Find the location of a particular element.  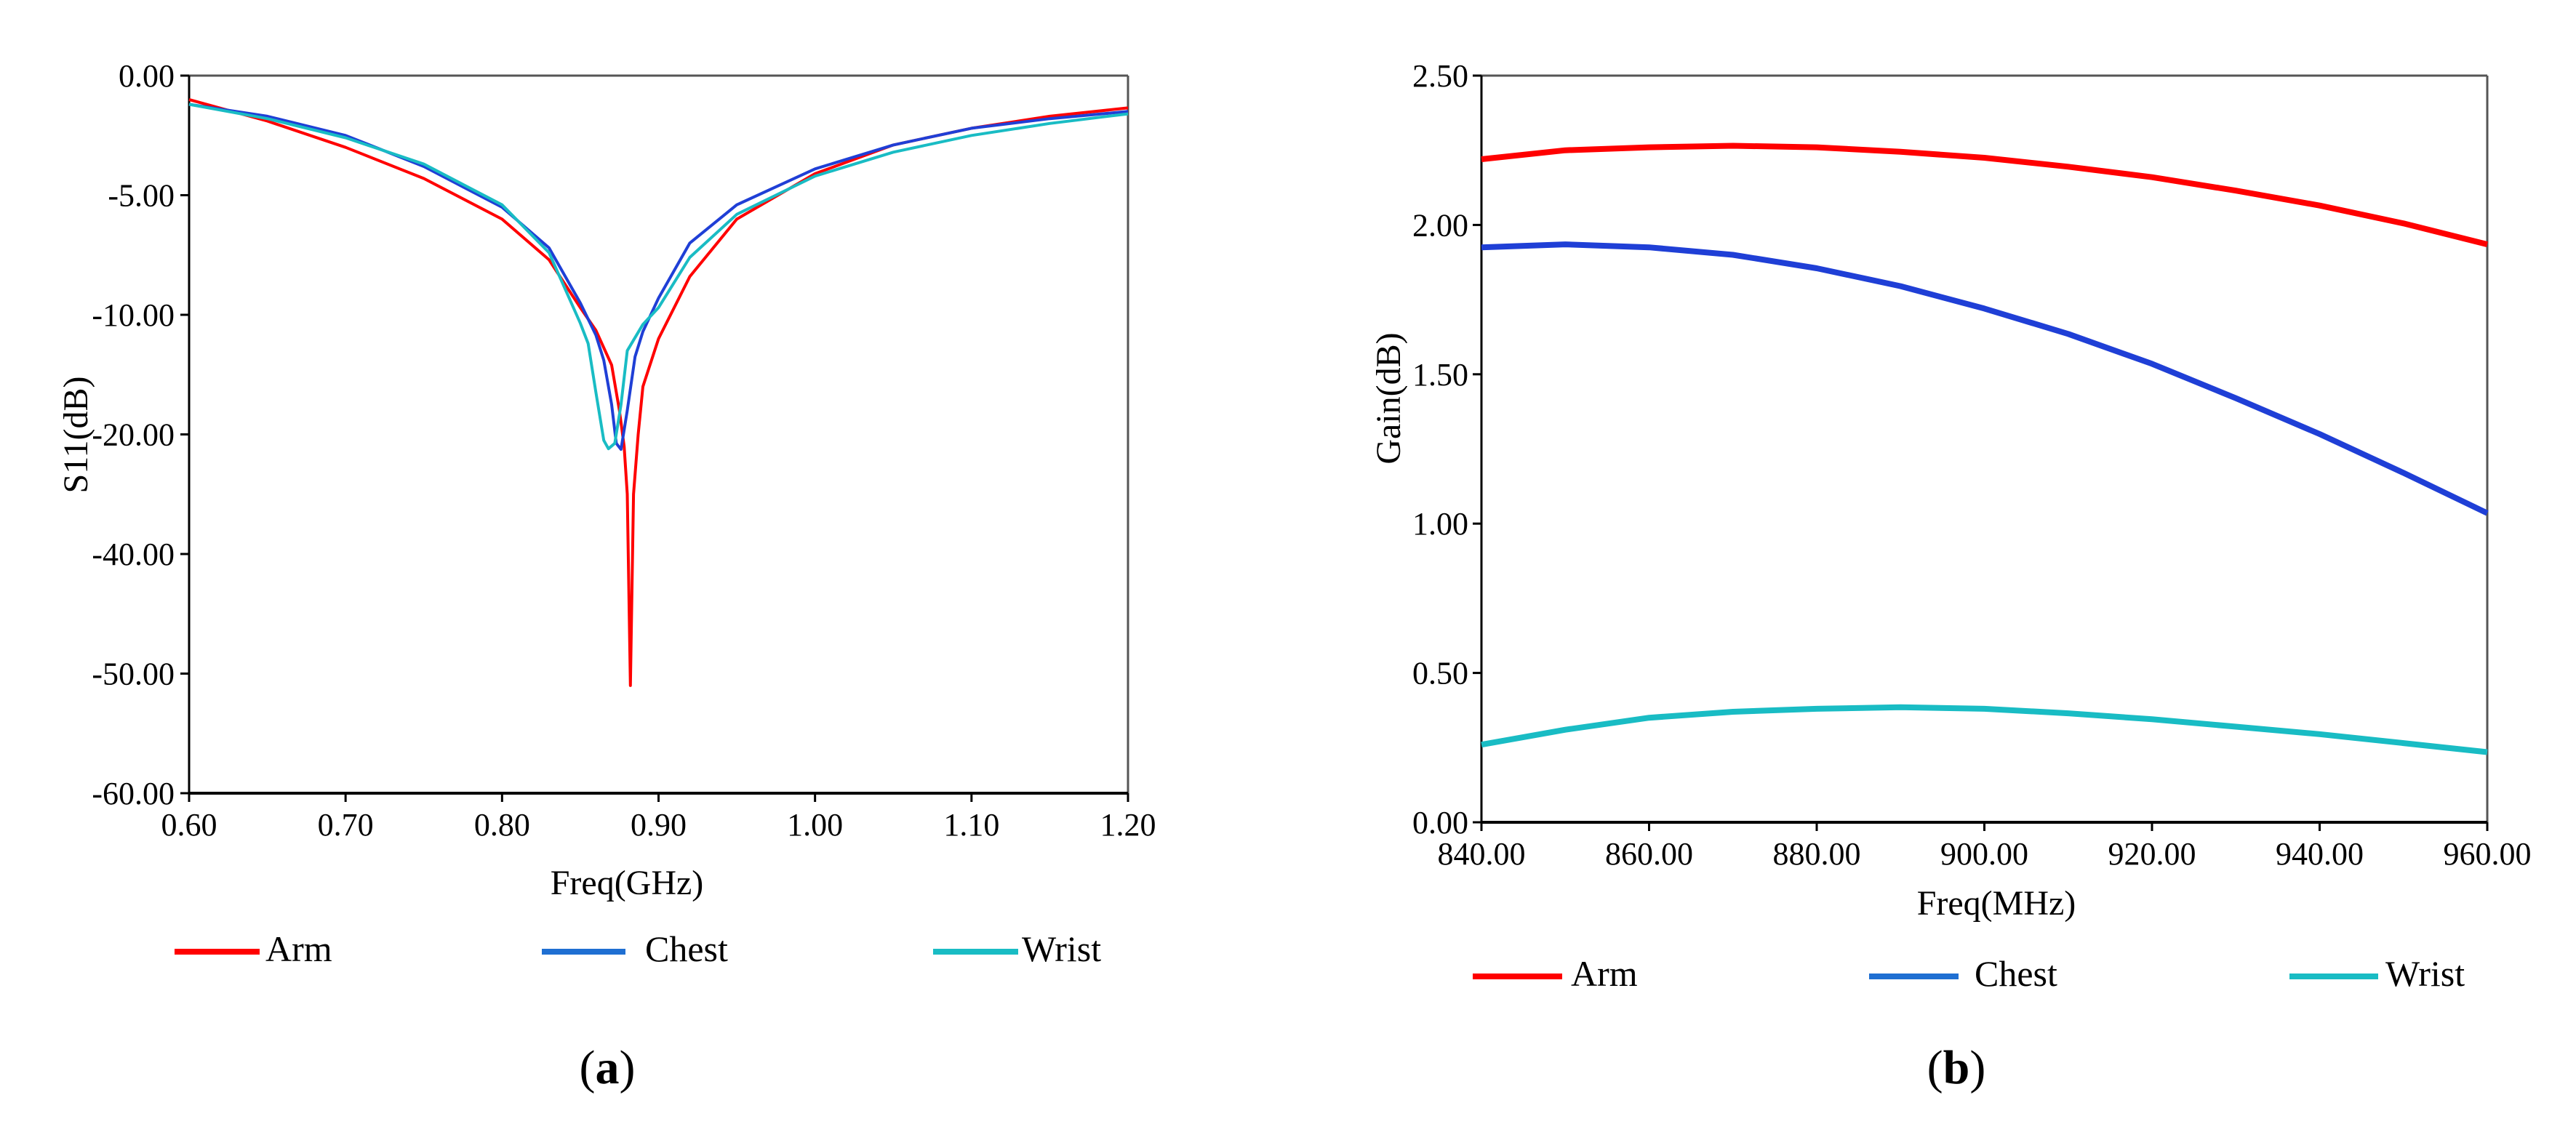

panel-a-legend-label-wrist: Wrist is located at coordinates (1061, 949).